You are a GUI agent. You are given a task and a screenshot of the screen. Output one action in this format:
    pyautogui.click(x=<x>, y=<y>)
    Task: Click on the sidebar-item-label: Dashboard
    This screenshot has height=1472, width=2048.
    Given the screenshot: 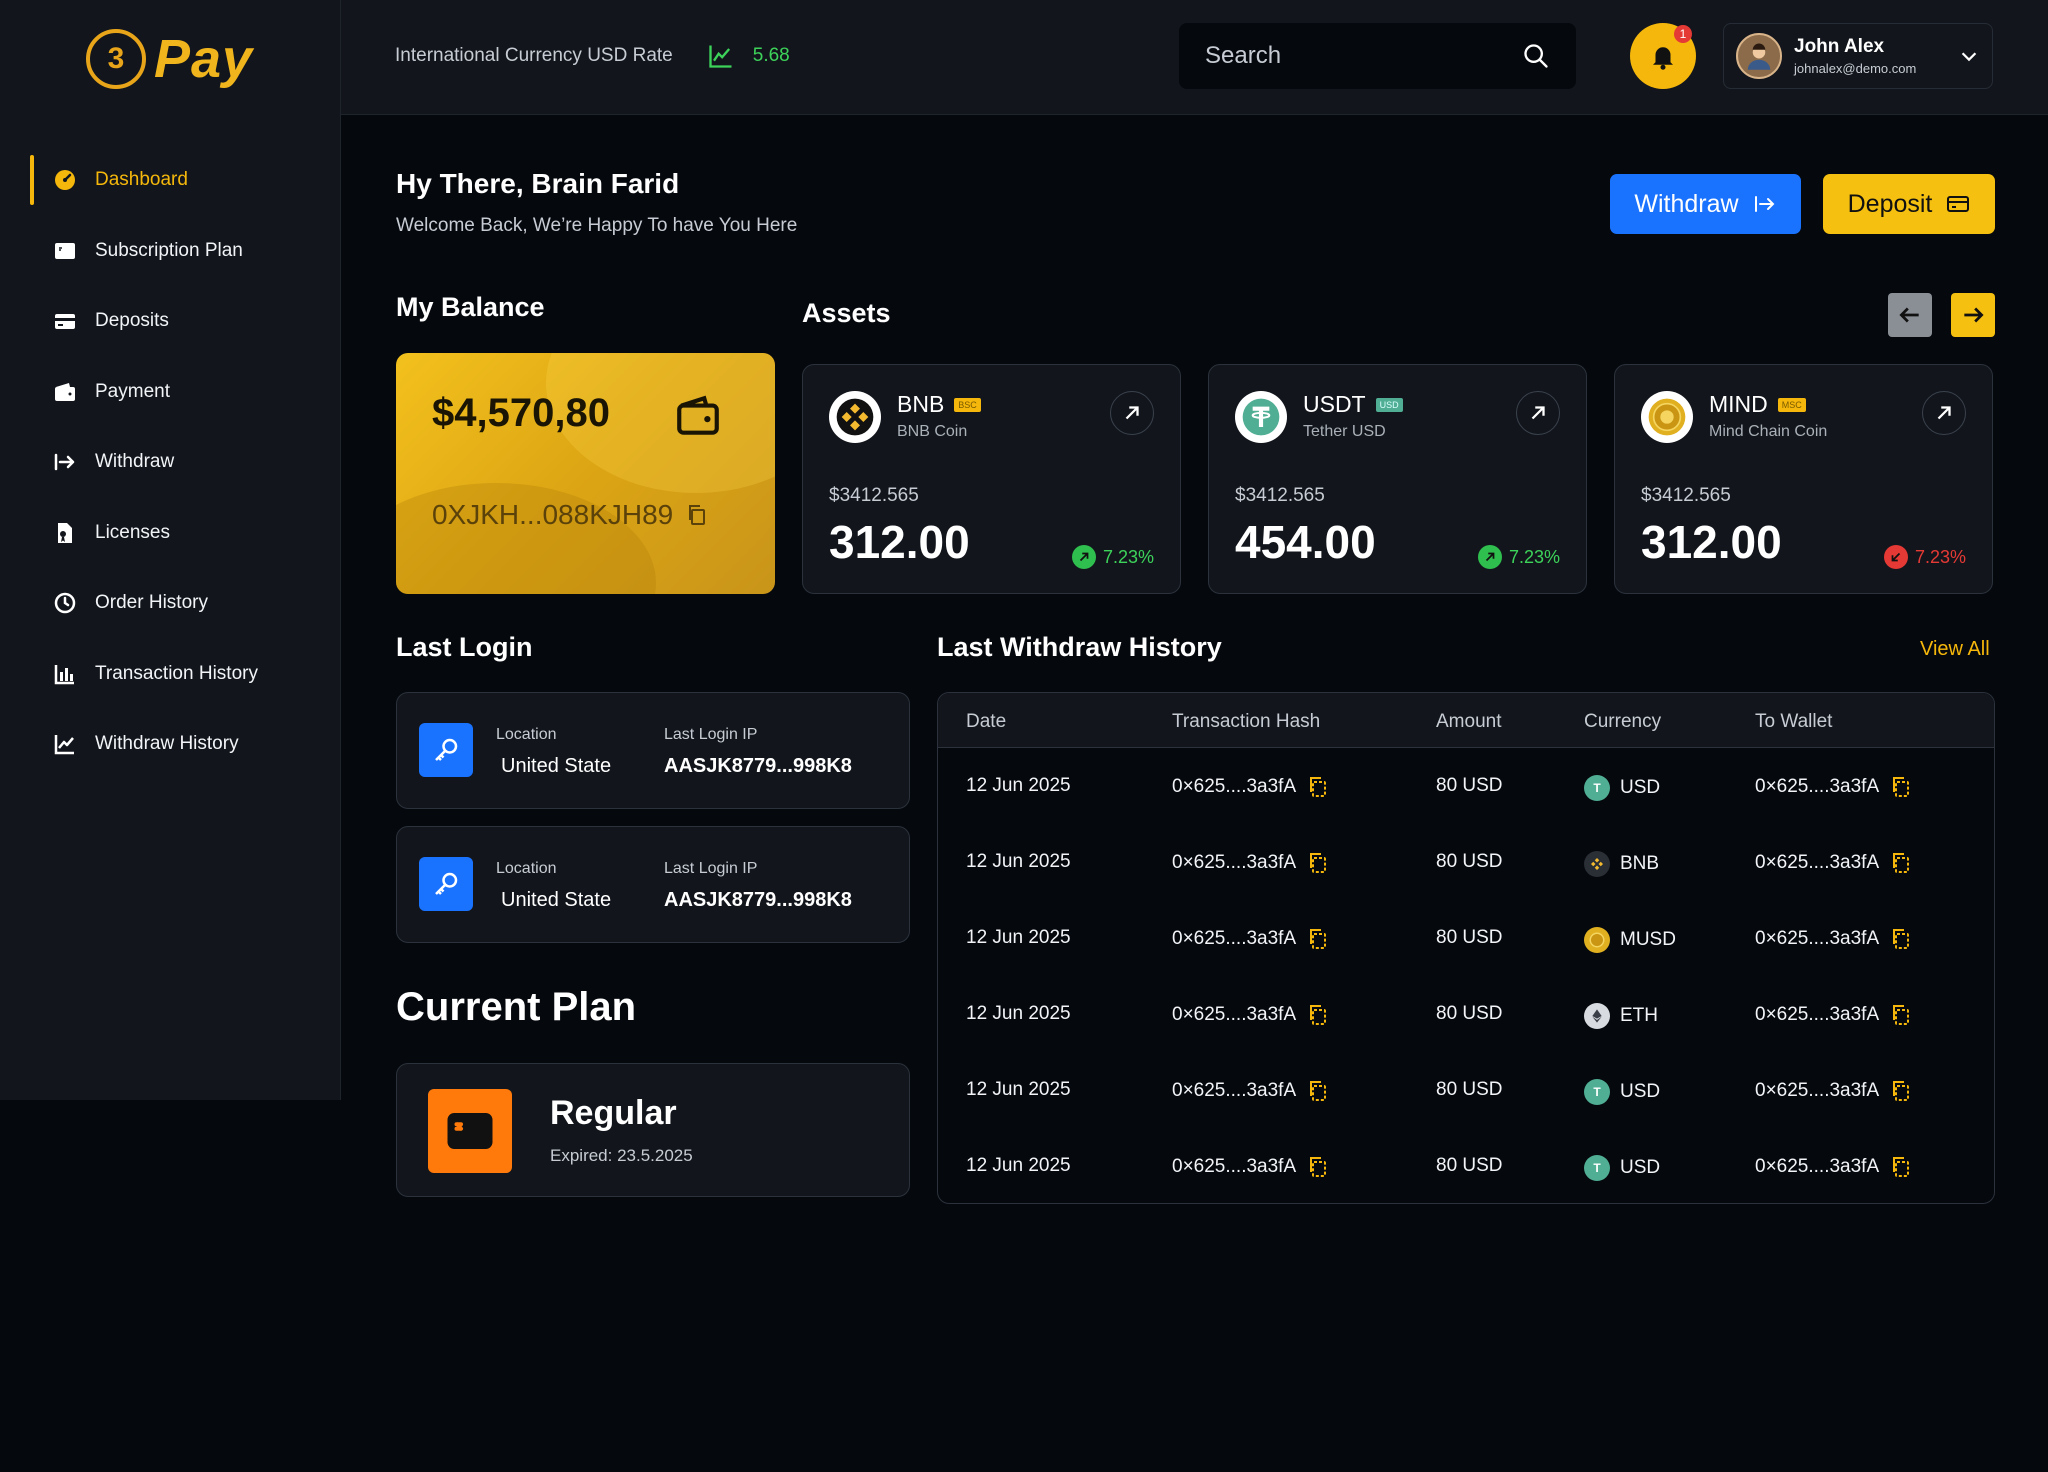 What is the action you would take?
    pyautogui.click(x=141, y=180)
    